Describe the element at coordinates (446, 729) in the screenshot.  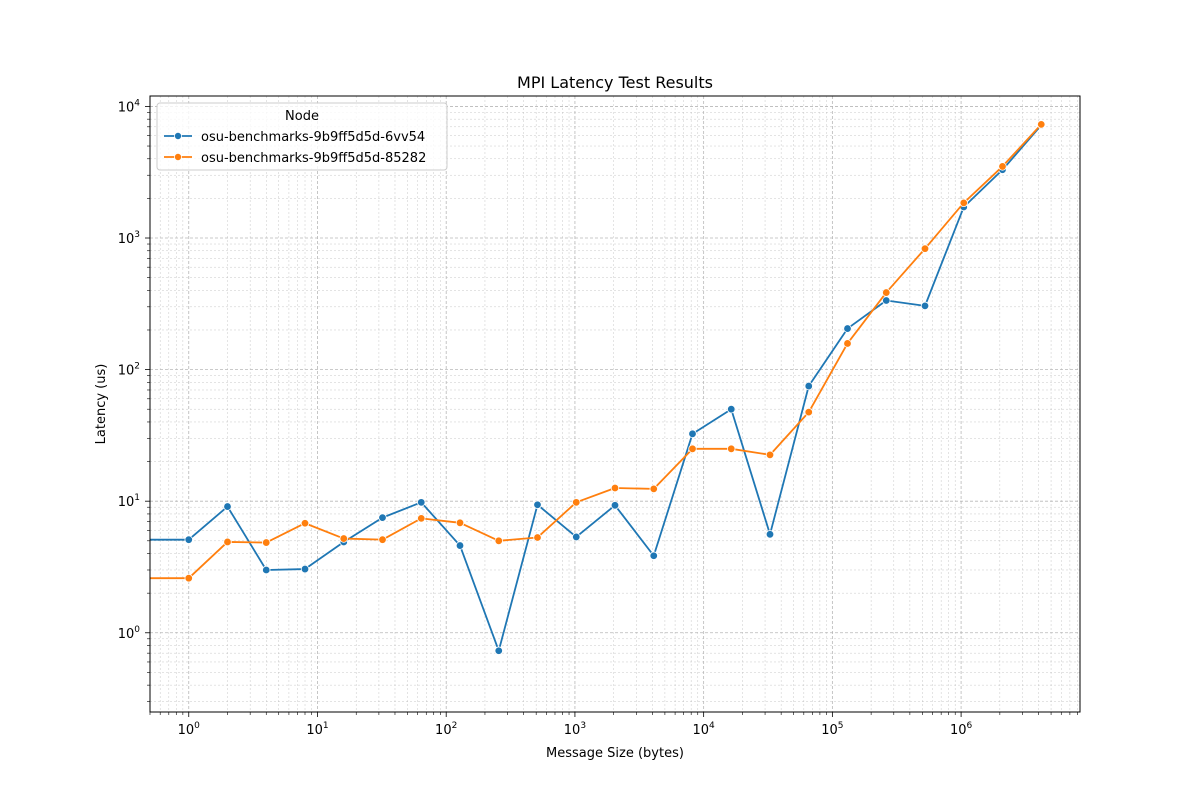
I see `x-tick-label: 10²` at that location.